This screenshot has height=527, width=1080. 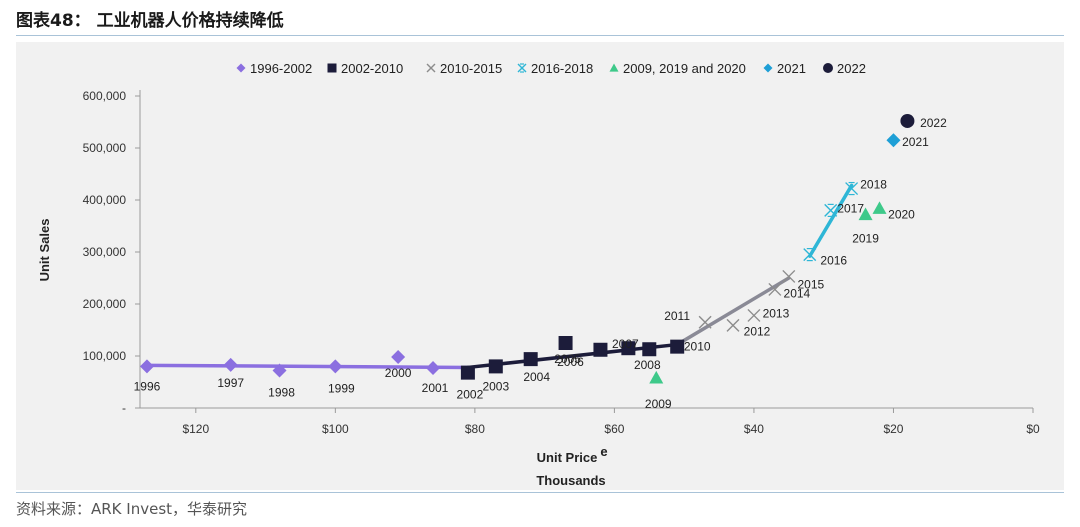 What do you see at coordinates (873, 185) in the screenshot?
I see `point-label-2018: 2018` at bounding box center [873, 185].